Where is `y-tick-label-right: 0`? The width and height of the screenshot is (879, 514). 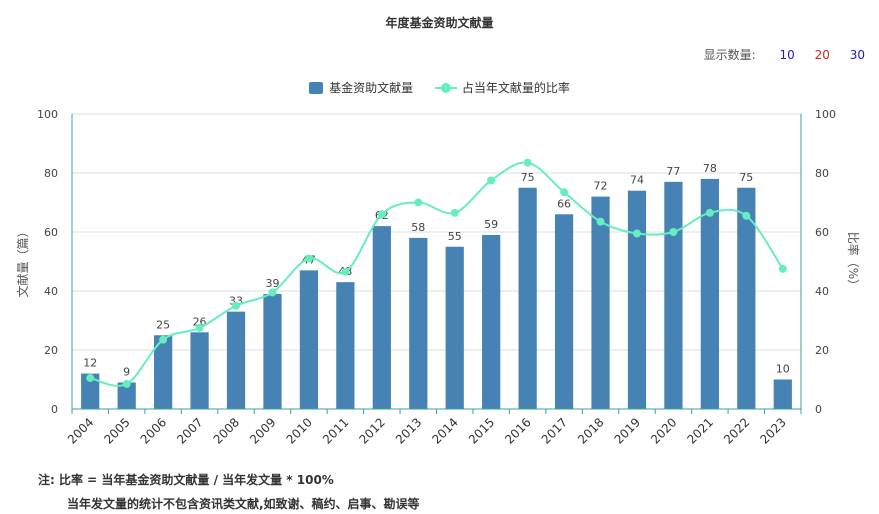
y-tick-label-right: 0 is located at coordinates (818, 409).